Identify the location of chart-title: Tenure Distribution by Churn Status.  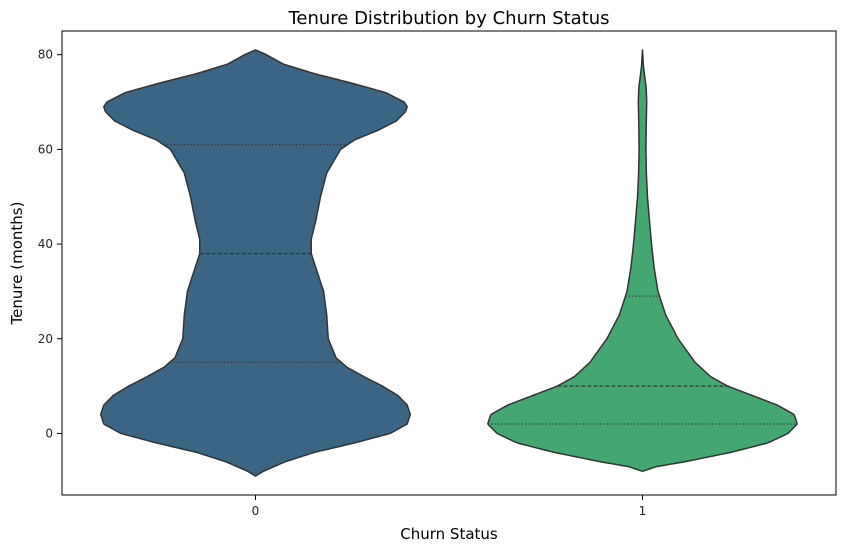
(448, 18).